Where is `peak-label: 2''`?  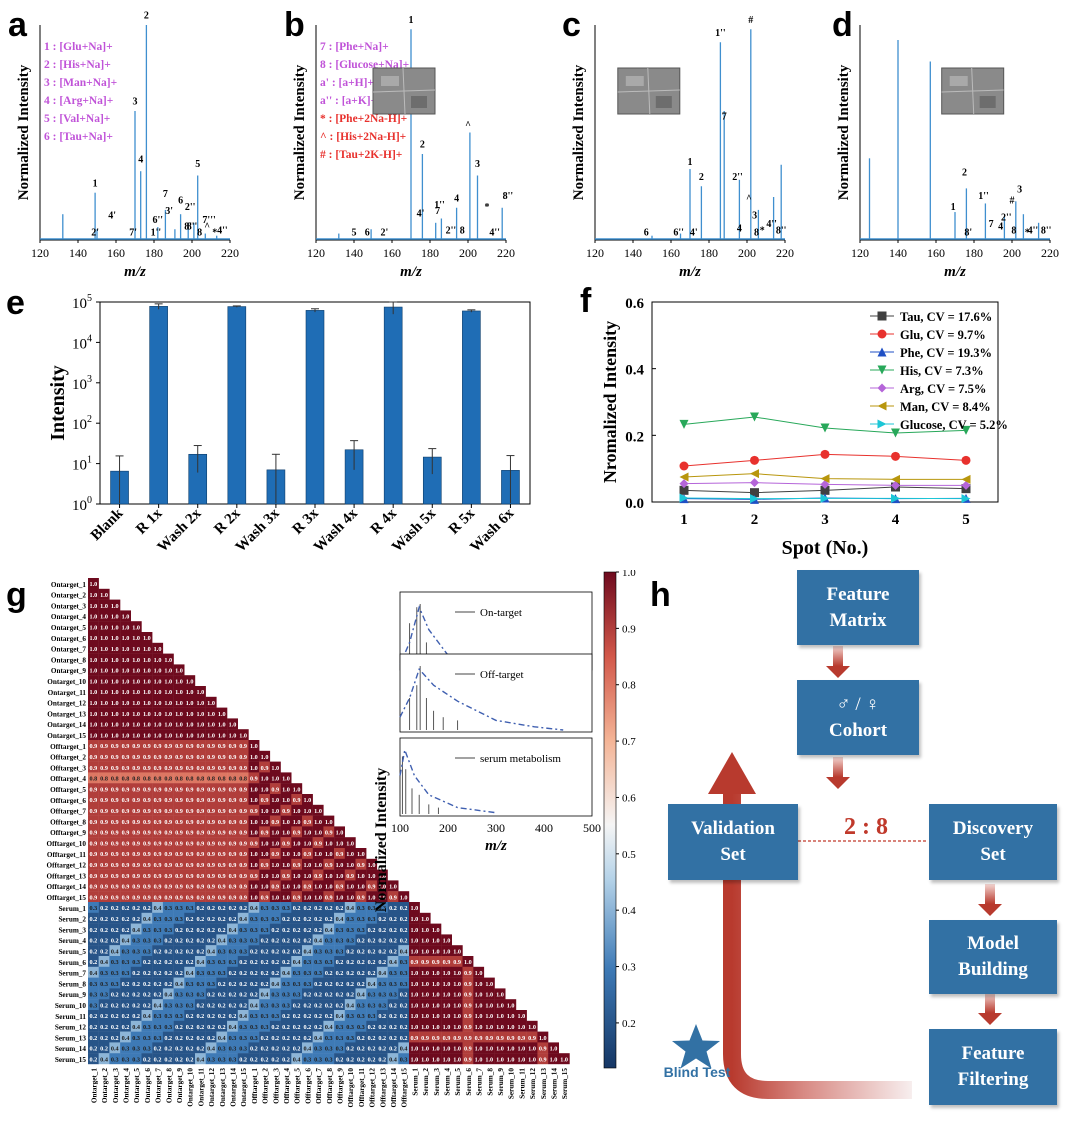 peak-label: 2'' is located at coordinates (737, 177).